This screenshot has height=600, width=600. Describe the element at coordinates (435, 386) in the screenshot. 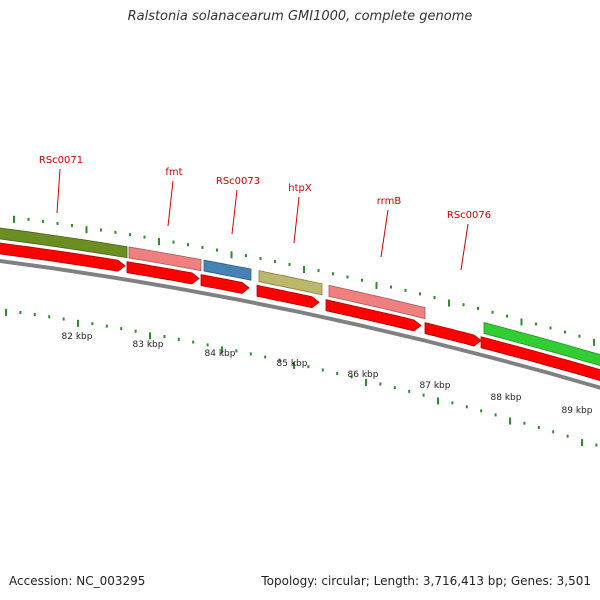

I see `scale-label: 87 kbp` at that location.